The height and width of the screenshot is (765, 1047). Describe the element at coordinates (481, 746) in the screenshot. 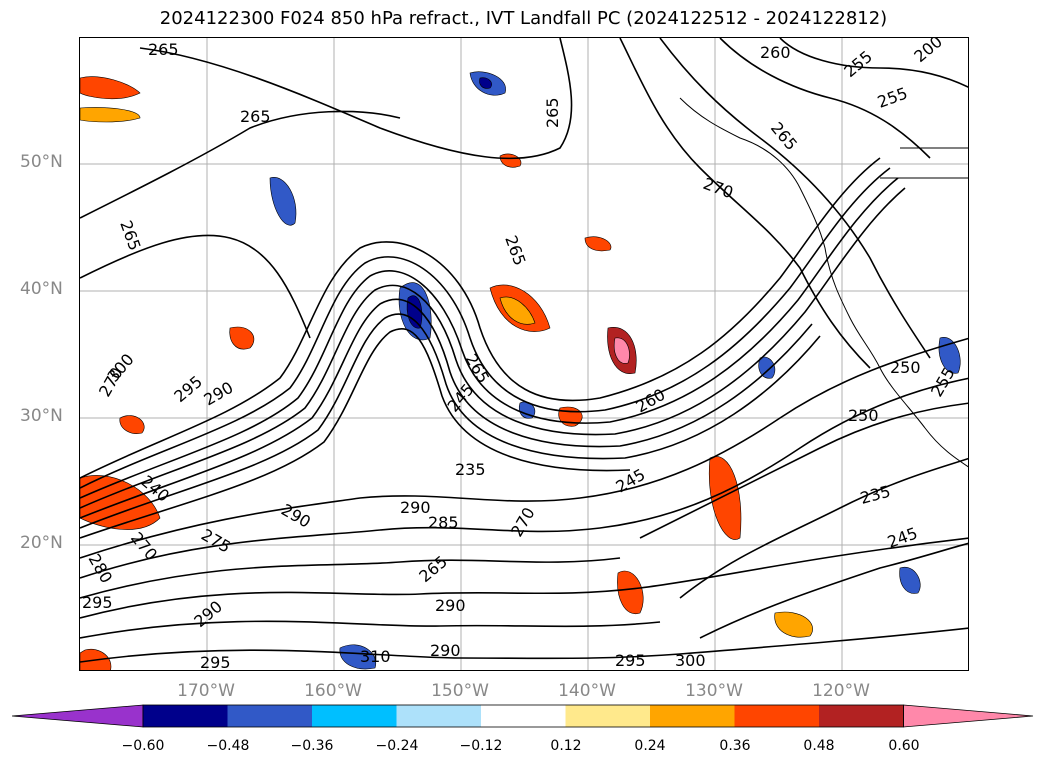

I see `colorbar-tick-label: −0.12` at that location.